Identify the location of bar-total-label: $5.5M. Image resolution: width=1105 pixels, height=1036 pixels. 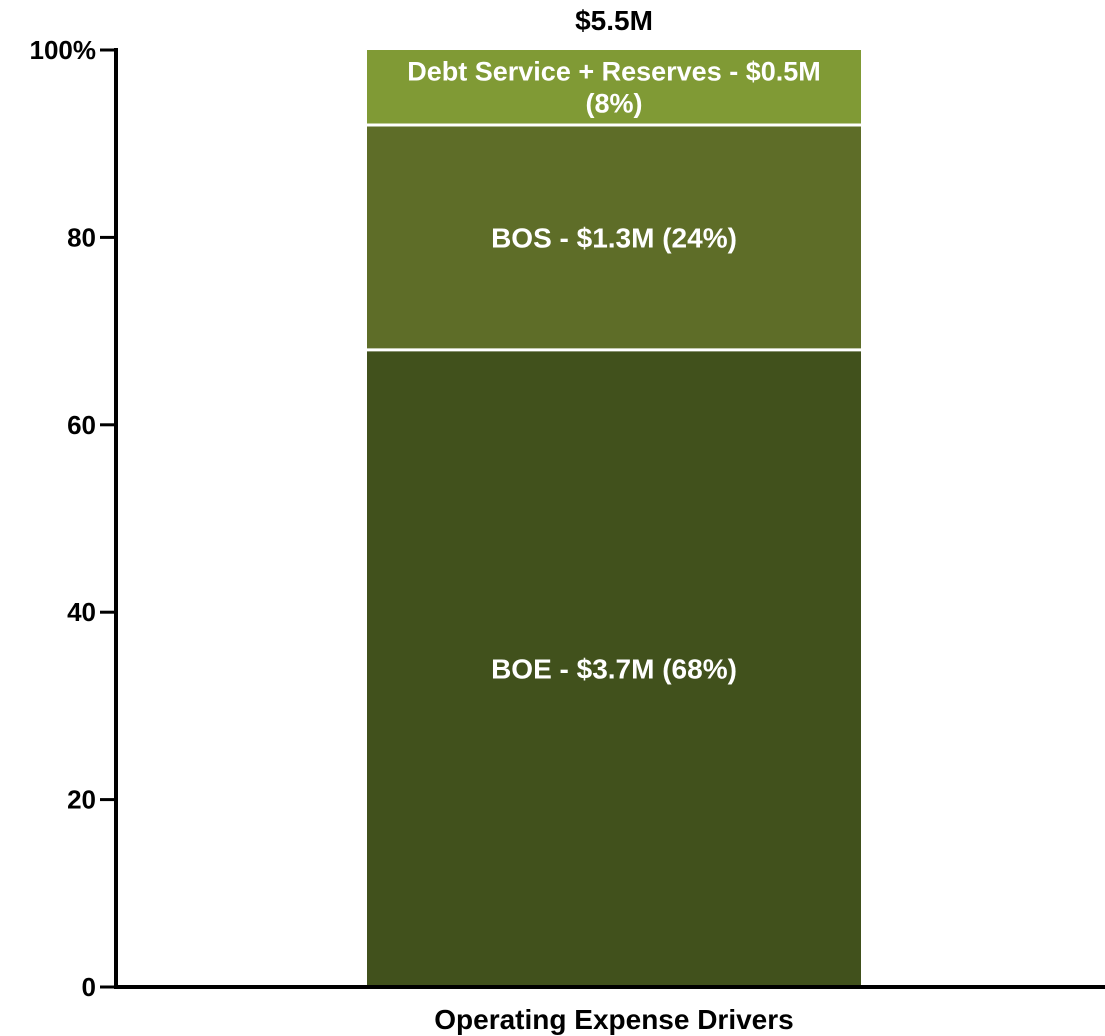
(614, 20).